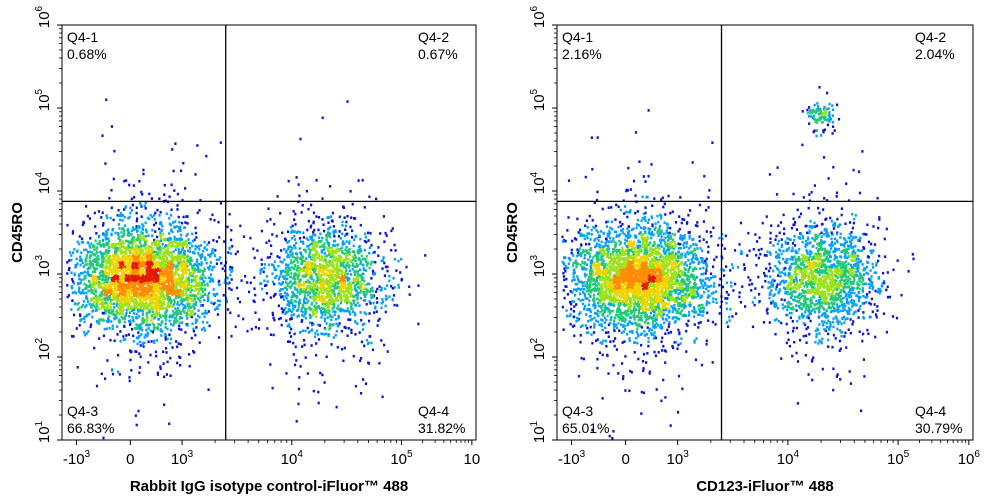  What do you see at coordinates (935, 54) in the screenshot?
I see `quadrant-percent-q4-2: 2.04%` at bounding box center [935, 54].